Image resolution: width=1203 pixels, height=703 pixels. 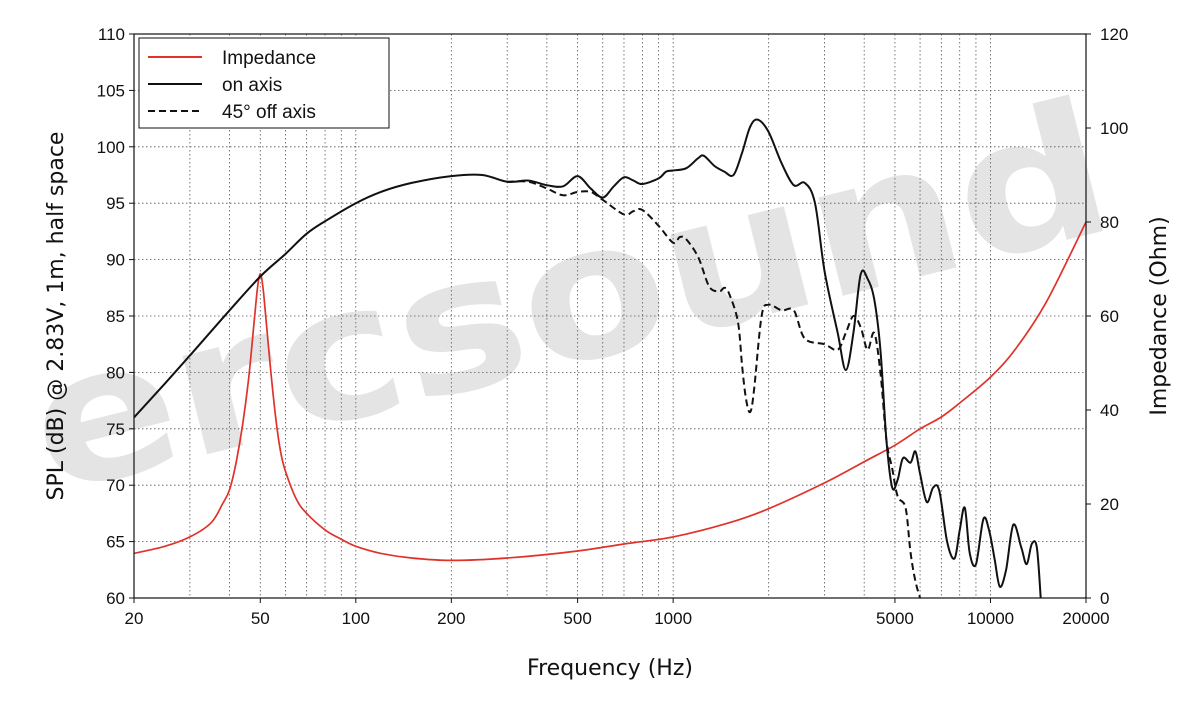 What do you see at coordinates (260, 618) in the screenshot?
I see `x-tick-label: 50` at bounding box center [260, 618].